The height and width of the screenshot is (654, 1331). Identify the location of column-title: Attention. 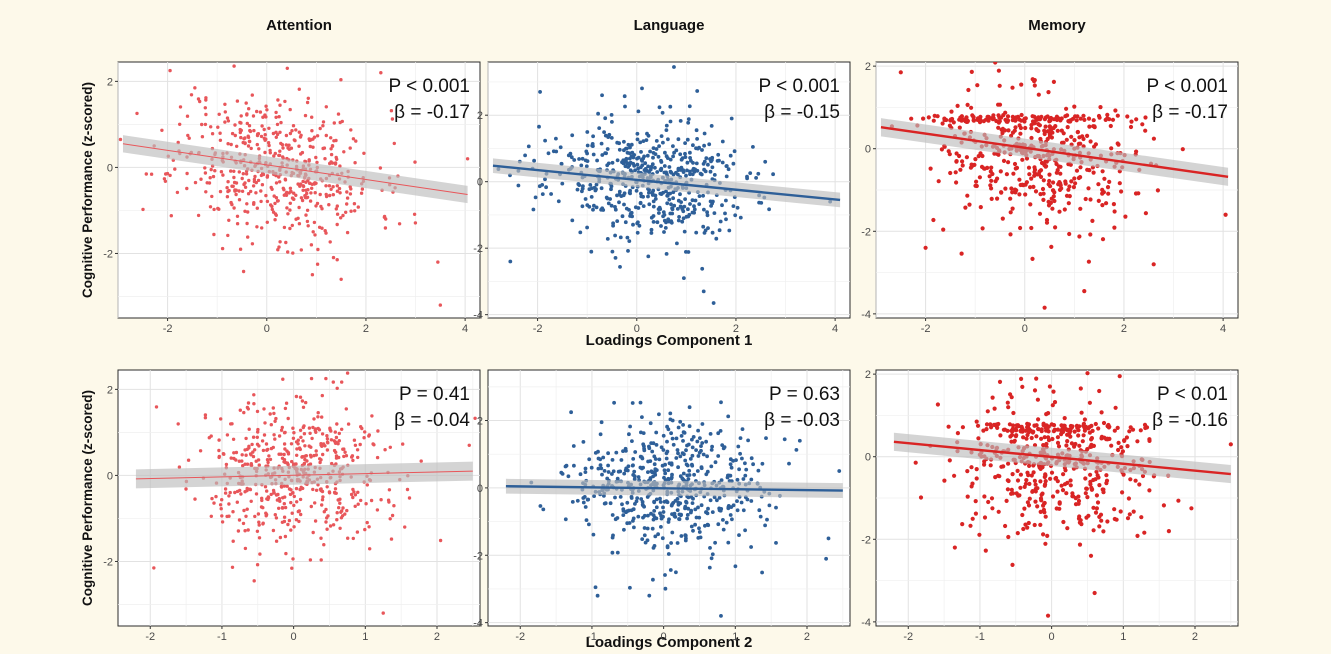
(299, 25).